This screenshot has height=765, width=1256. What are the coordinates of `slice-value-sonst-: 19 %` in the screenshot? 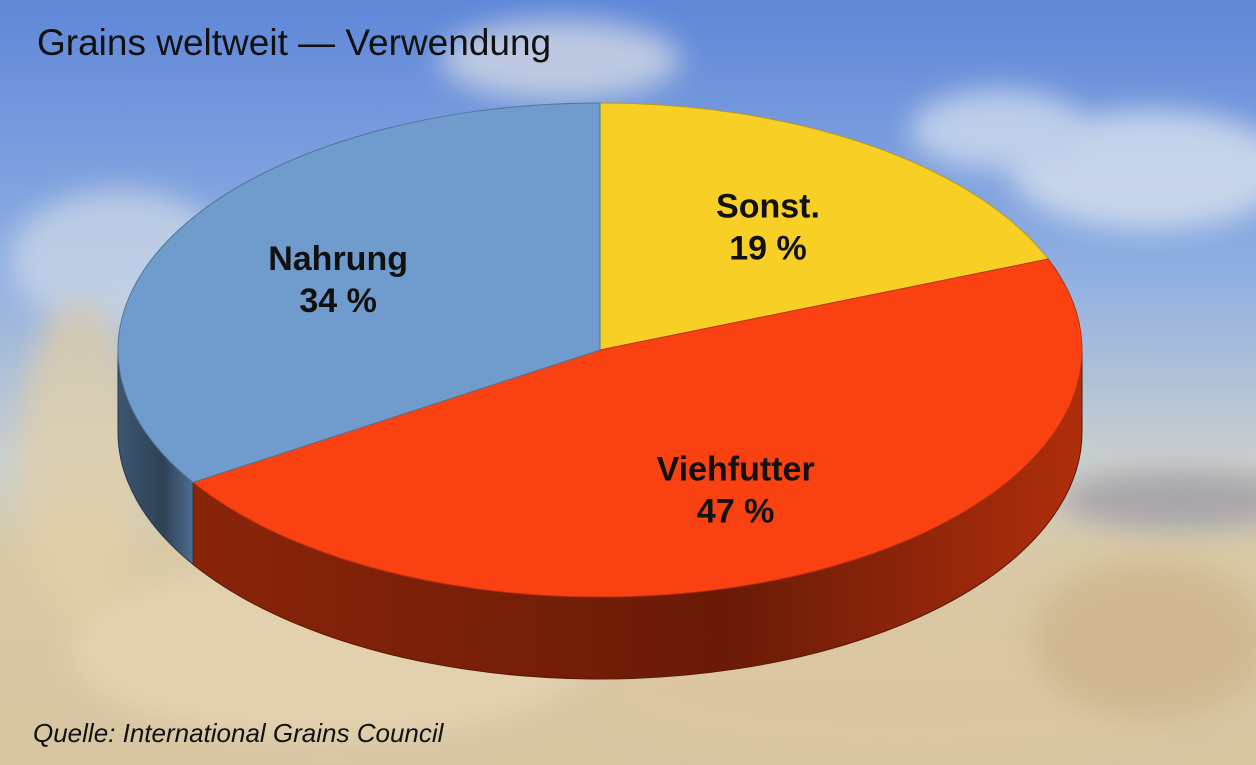 It's located at (768, 248).